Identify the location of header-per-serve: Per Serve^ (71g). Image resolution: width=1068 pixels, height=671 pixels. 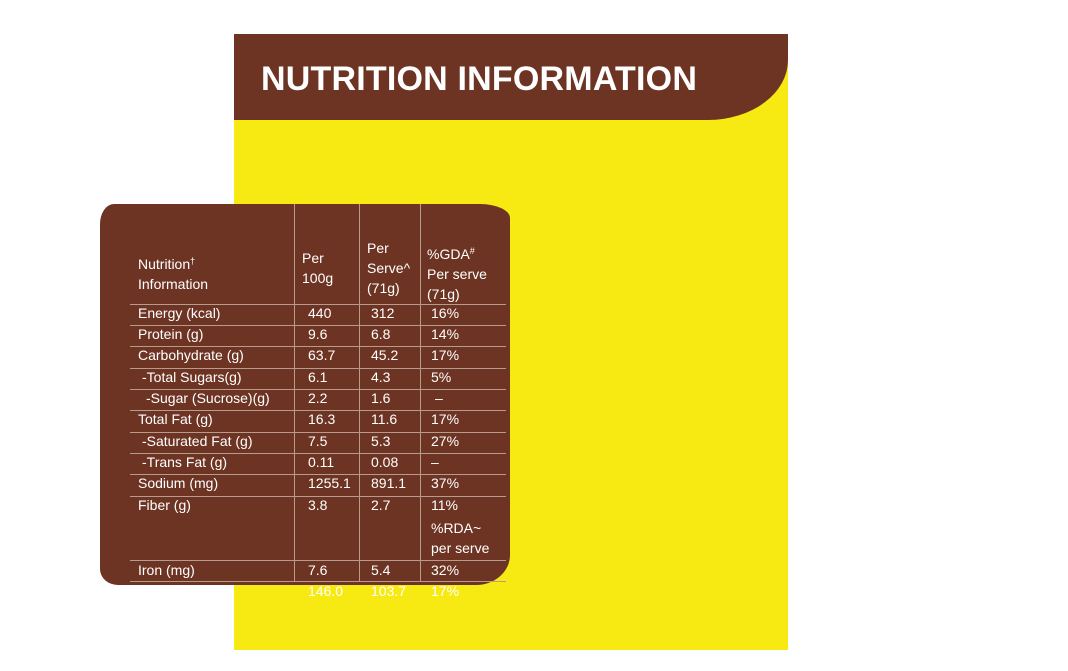
(389, 268).